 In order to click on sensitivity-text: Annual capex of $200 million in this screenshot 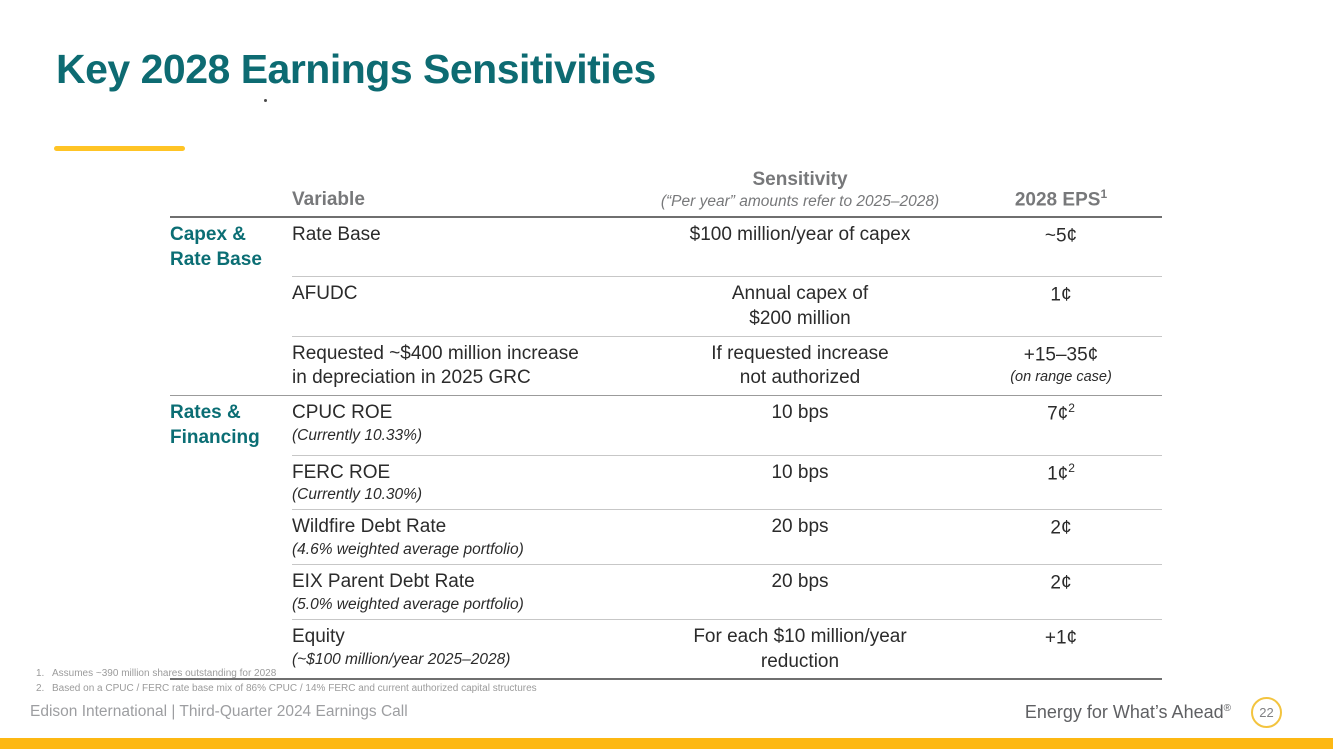, I will do `click(800, 305)`.